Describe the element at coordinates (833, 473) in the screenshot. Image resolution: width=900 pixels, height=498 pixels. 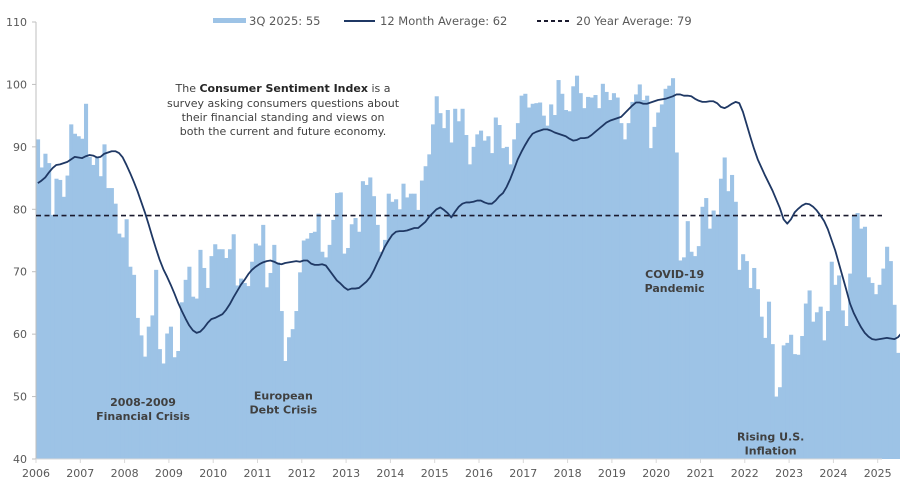
I see `x-tick-label: 2024` at that location.